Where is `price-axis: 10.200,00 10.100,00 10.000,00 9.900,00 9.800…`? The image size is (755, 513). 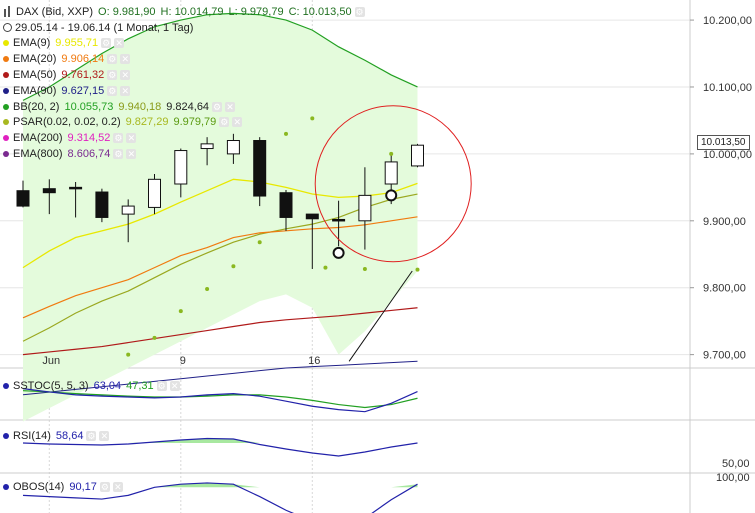
price-axis: 10.200,00 10.100,00 10.000,00 9.900,00 9.800… is located at coordinates (721, 188).